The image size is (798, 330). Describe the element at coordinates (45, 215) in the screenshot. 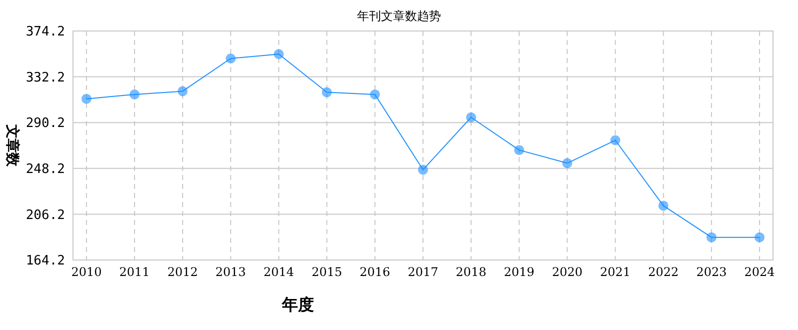

I see `y-tick-label: 206.2` at that location.